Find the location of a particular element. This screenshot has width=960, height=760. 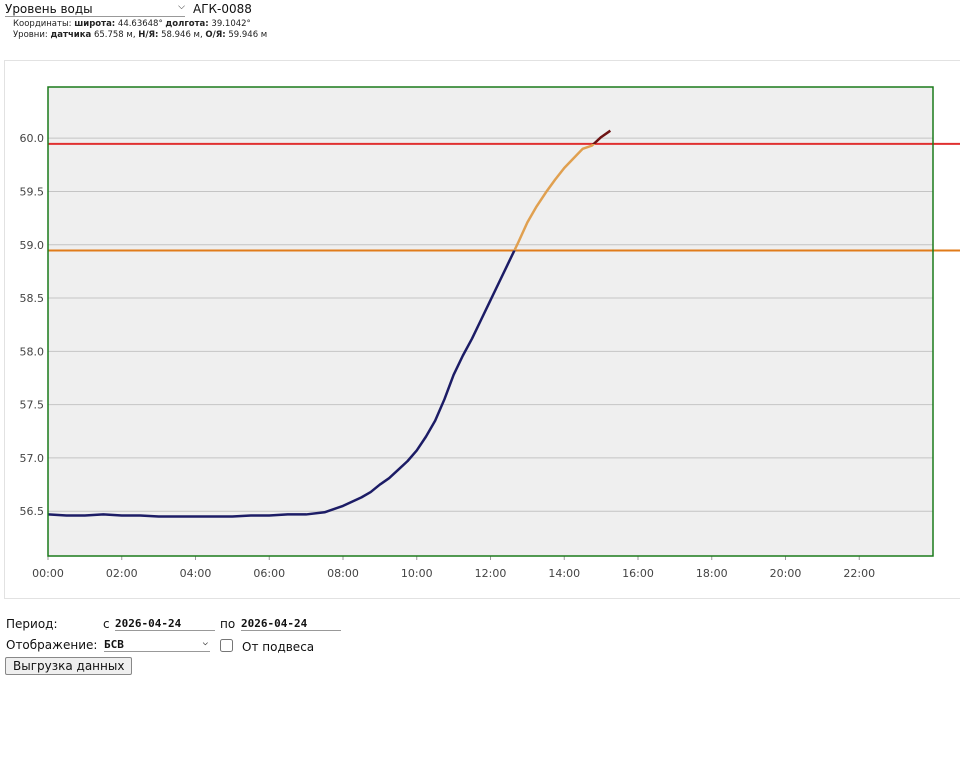

x-tick-label: 22:00 is located at coordinates (859, 573).